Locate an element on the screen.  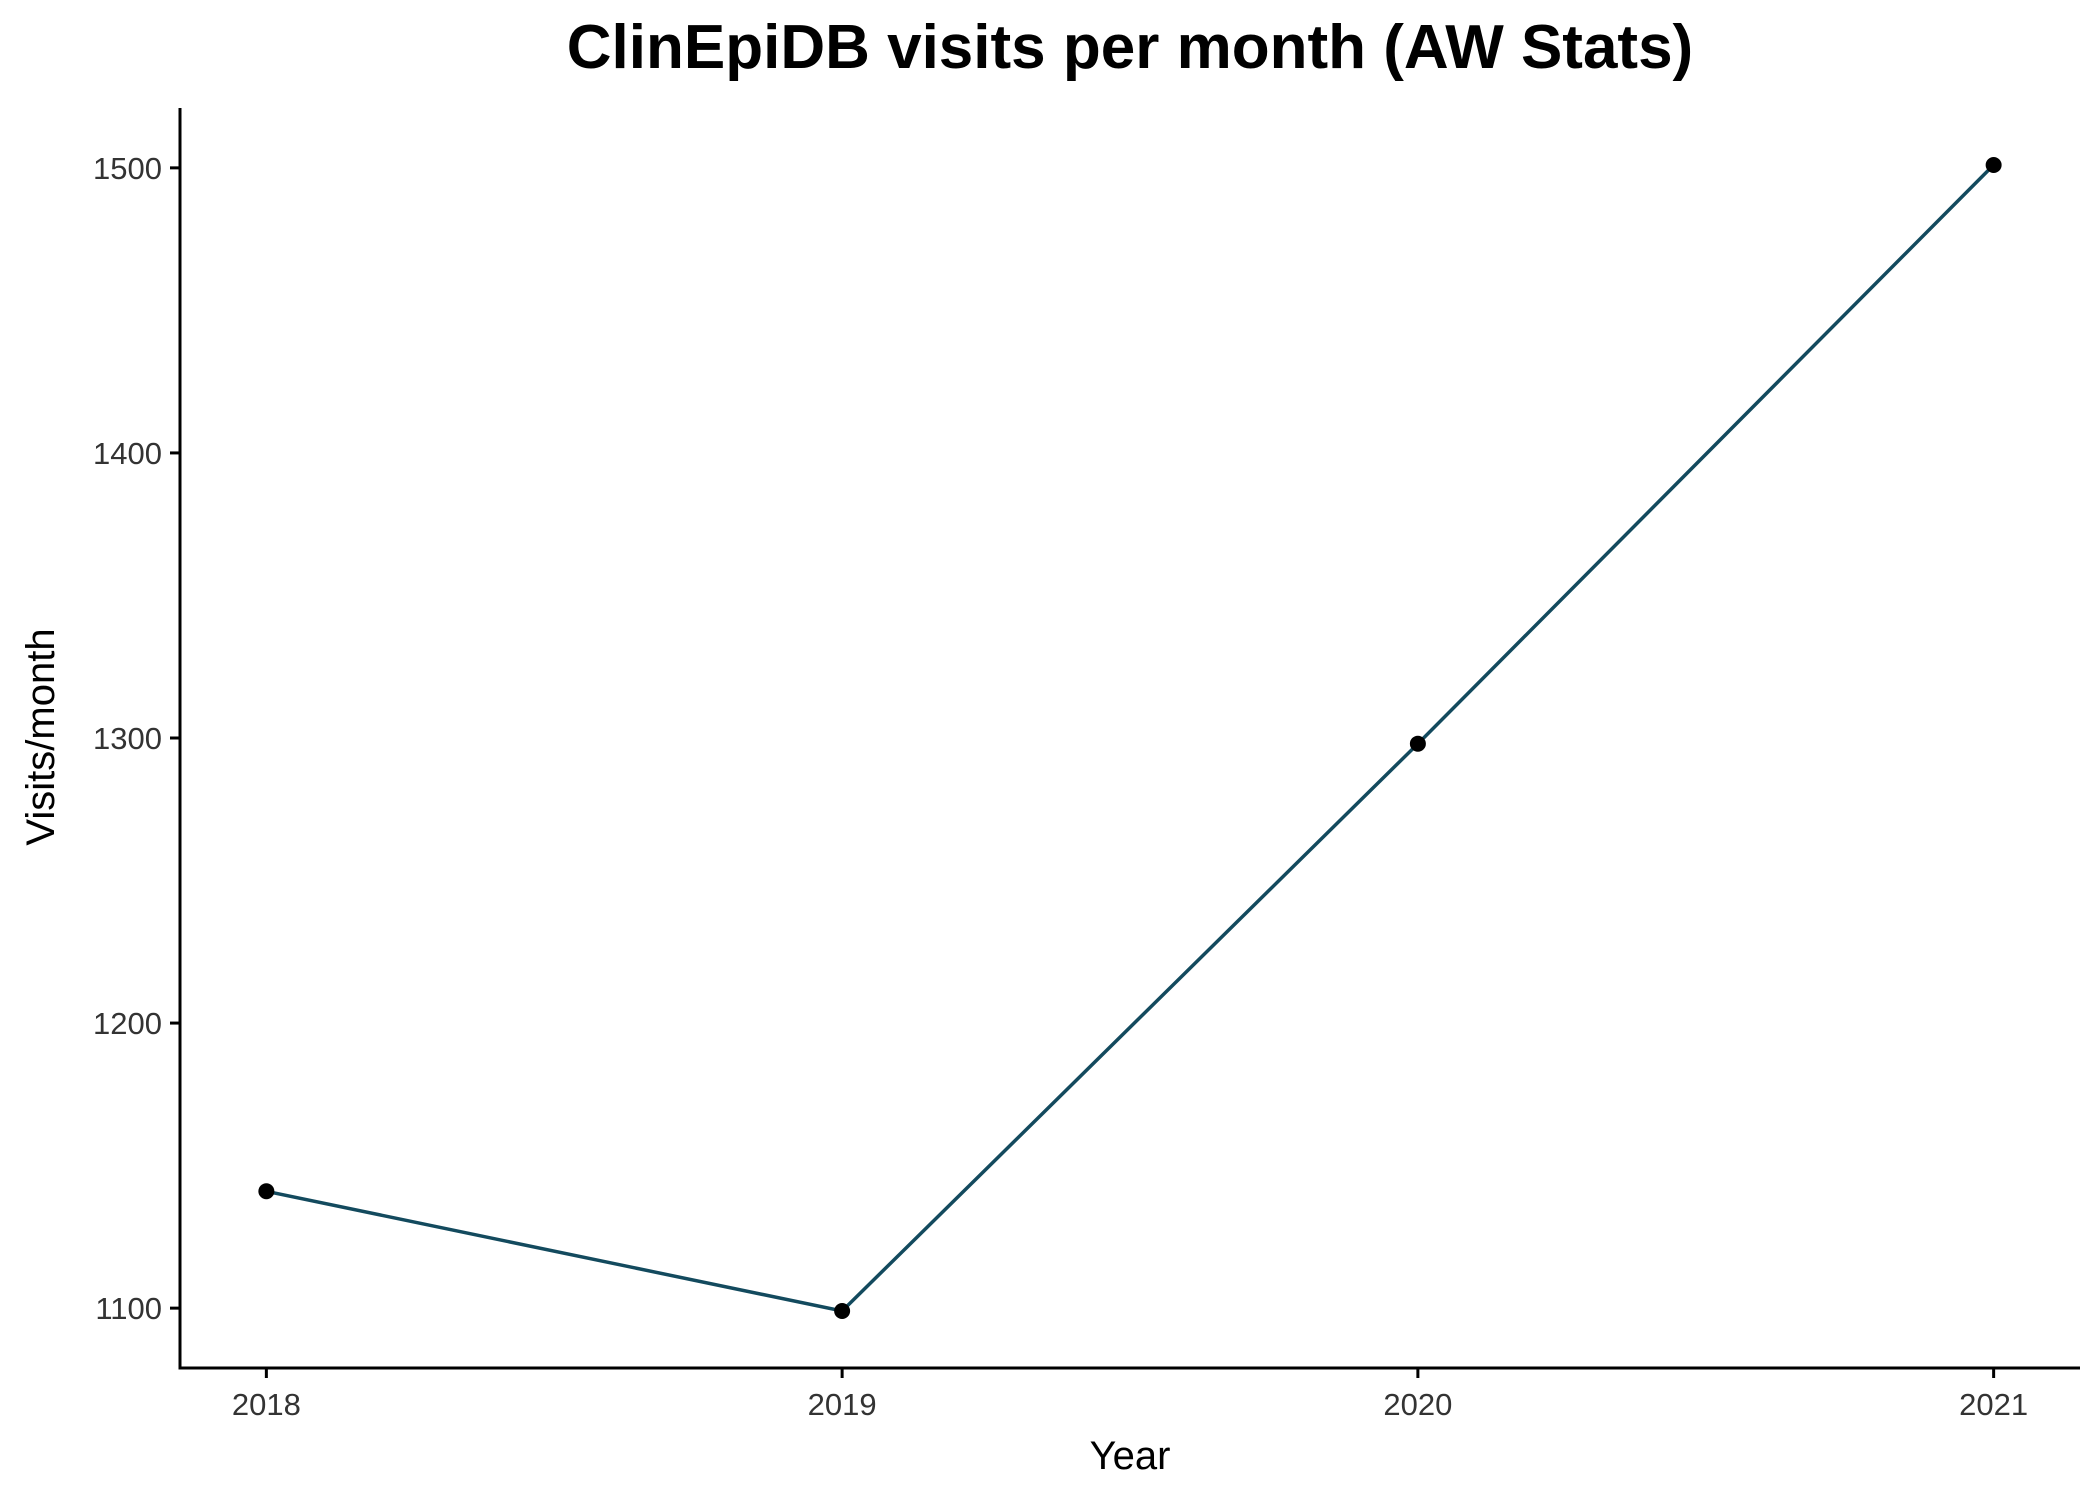
x-tick-label: 2020 is located at coordinates (1417, 1404).